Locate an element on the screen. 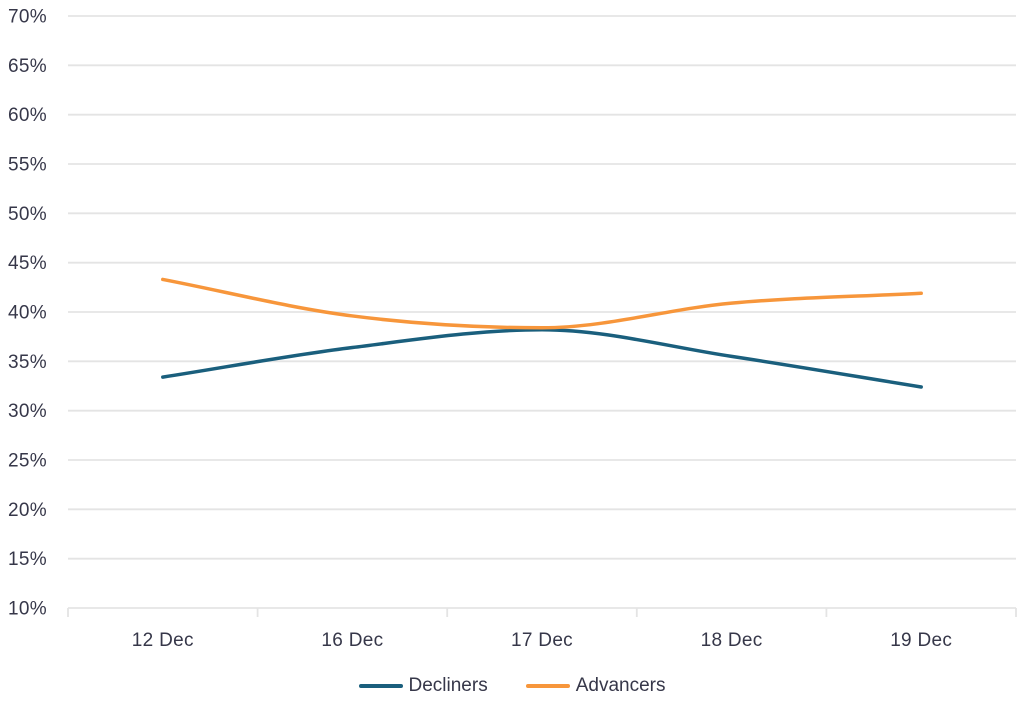 This screenshot has height=714, width=1024. y-axis-label-50: 50% is located at coordinates (27, 214).